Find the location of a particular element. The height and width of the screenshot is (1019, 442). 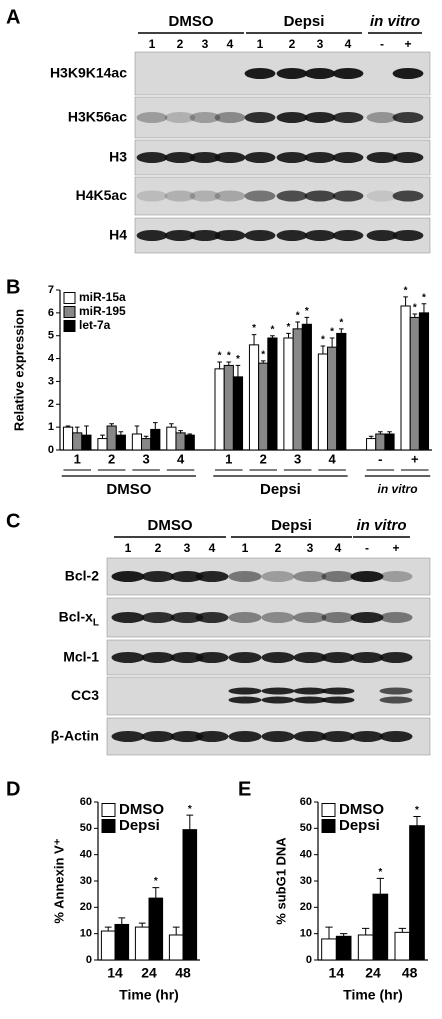

row-label: Bcl-xL is located at coordinates (79, 618).